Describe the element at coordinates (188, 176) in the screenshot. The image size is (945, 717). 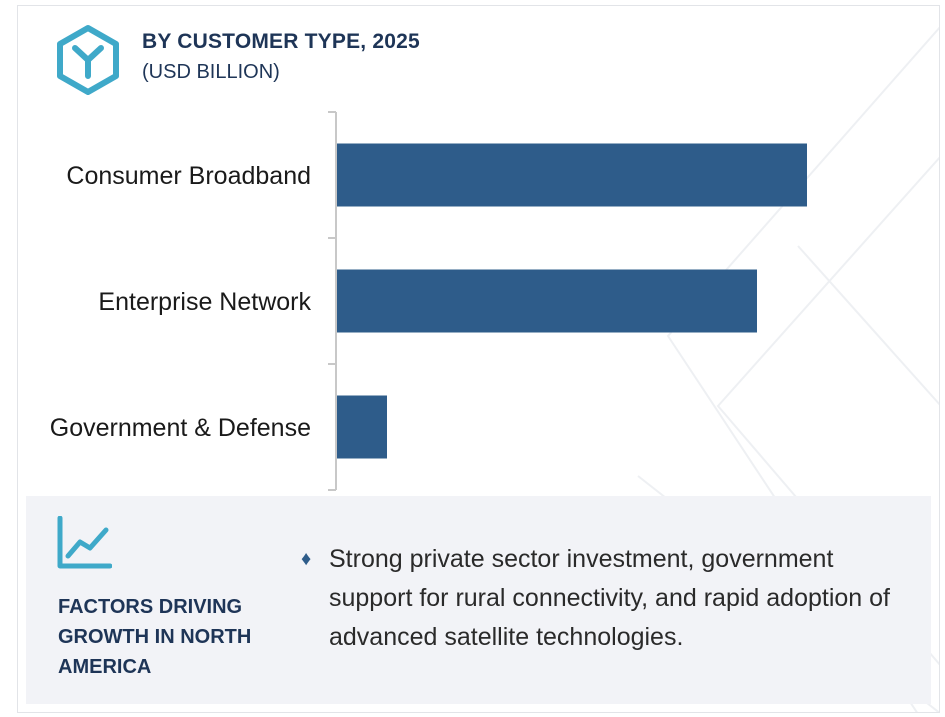
I see `category-label: Consumer Broadband` at that location.